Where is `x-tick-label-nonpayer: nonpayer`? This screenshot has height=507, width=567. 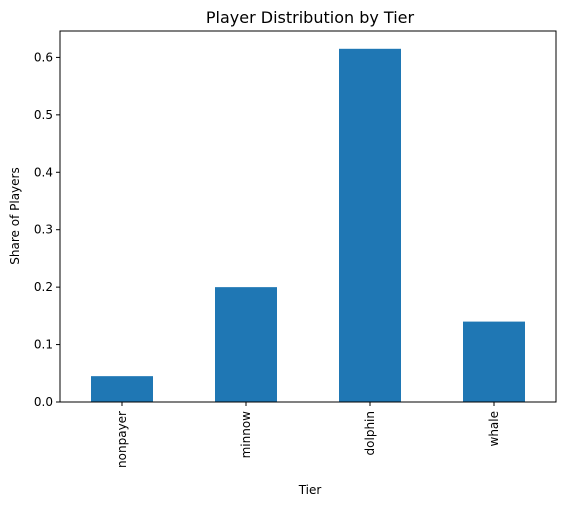 x-tick-label-nonpayer: nonpayer is located at coordinates (122, 439).